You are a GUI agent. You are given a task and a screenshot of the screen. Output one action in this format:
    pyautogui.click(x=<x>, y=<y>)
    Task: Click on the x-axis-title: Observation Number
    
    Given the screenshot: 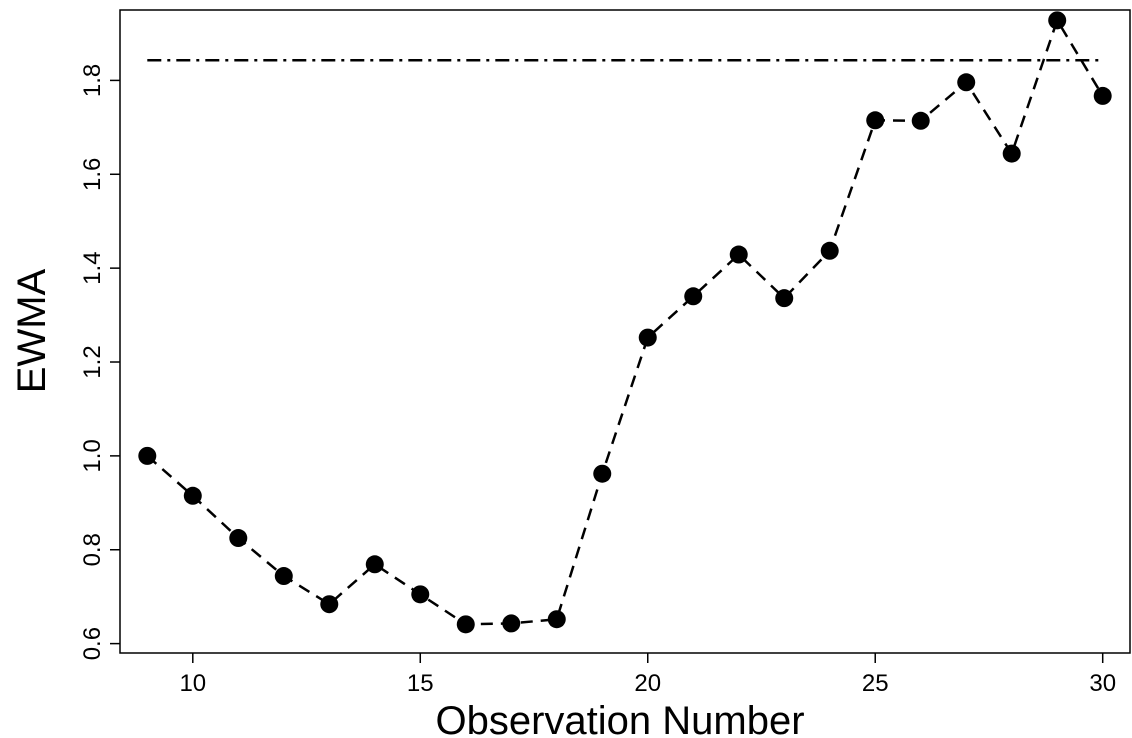 What is the action you would take?
    pyautogui.click(x=619, y=718)
    